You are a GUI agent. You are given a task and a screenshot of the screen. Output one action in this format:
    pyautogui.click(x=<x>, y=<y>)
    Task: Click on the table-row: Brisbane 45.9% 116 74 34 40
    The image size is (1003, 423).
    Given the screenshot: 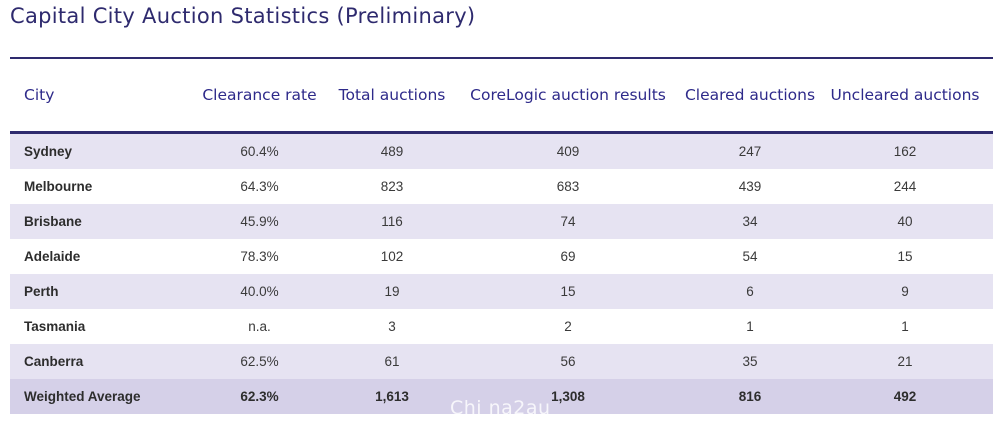 What is the action you would take?
    pyautogui.click(x=501, y=221)
    